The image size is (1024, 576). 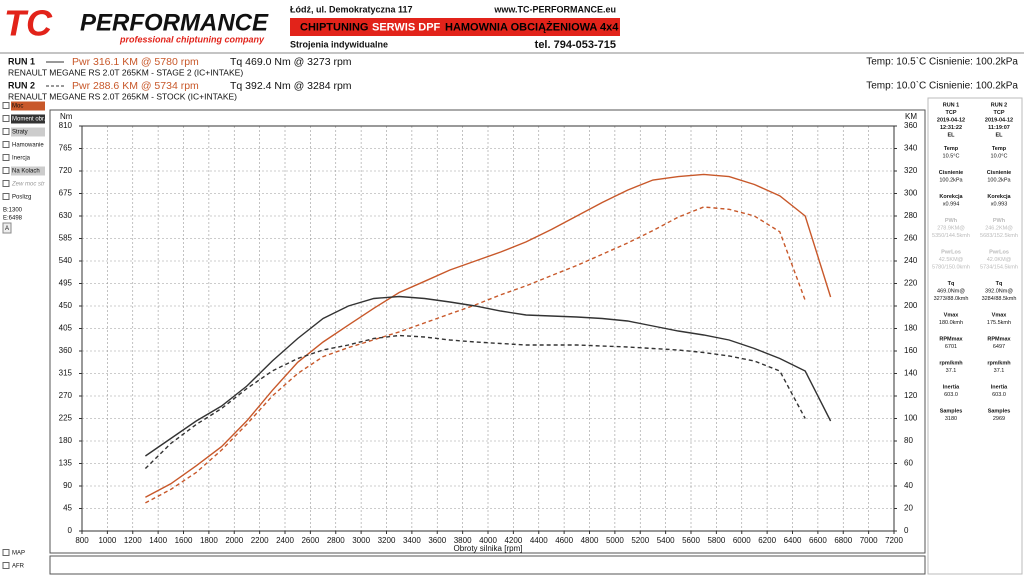 What do you see at coordinates (942, 86) in the screenshot?
I see `run-conditions: Temp: 10.0`C Cisnienie: 100.2kPa` at bounding box center [942, 86].